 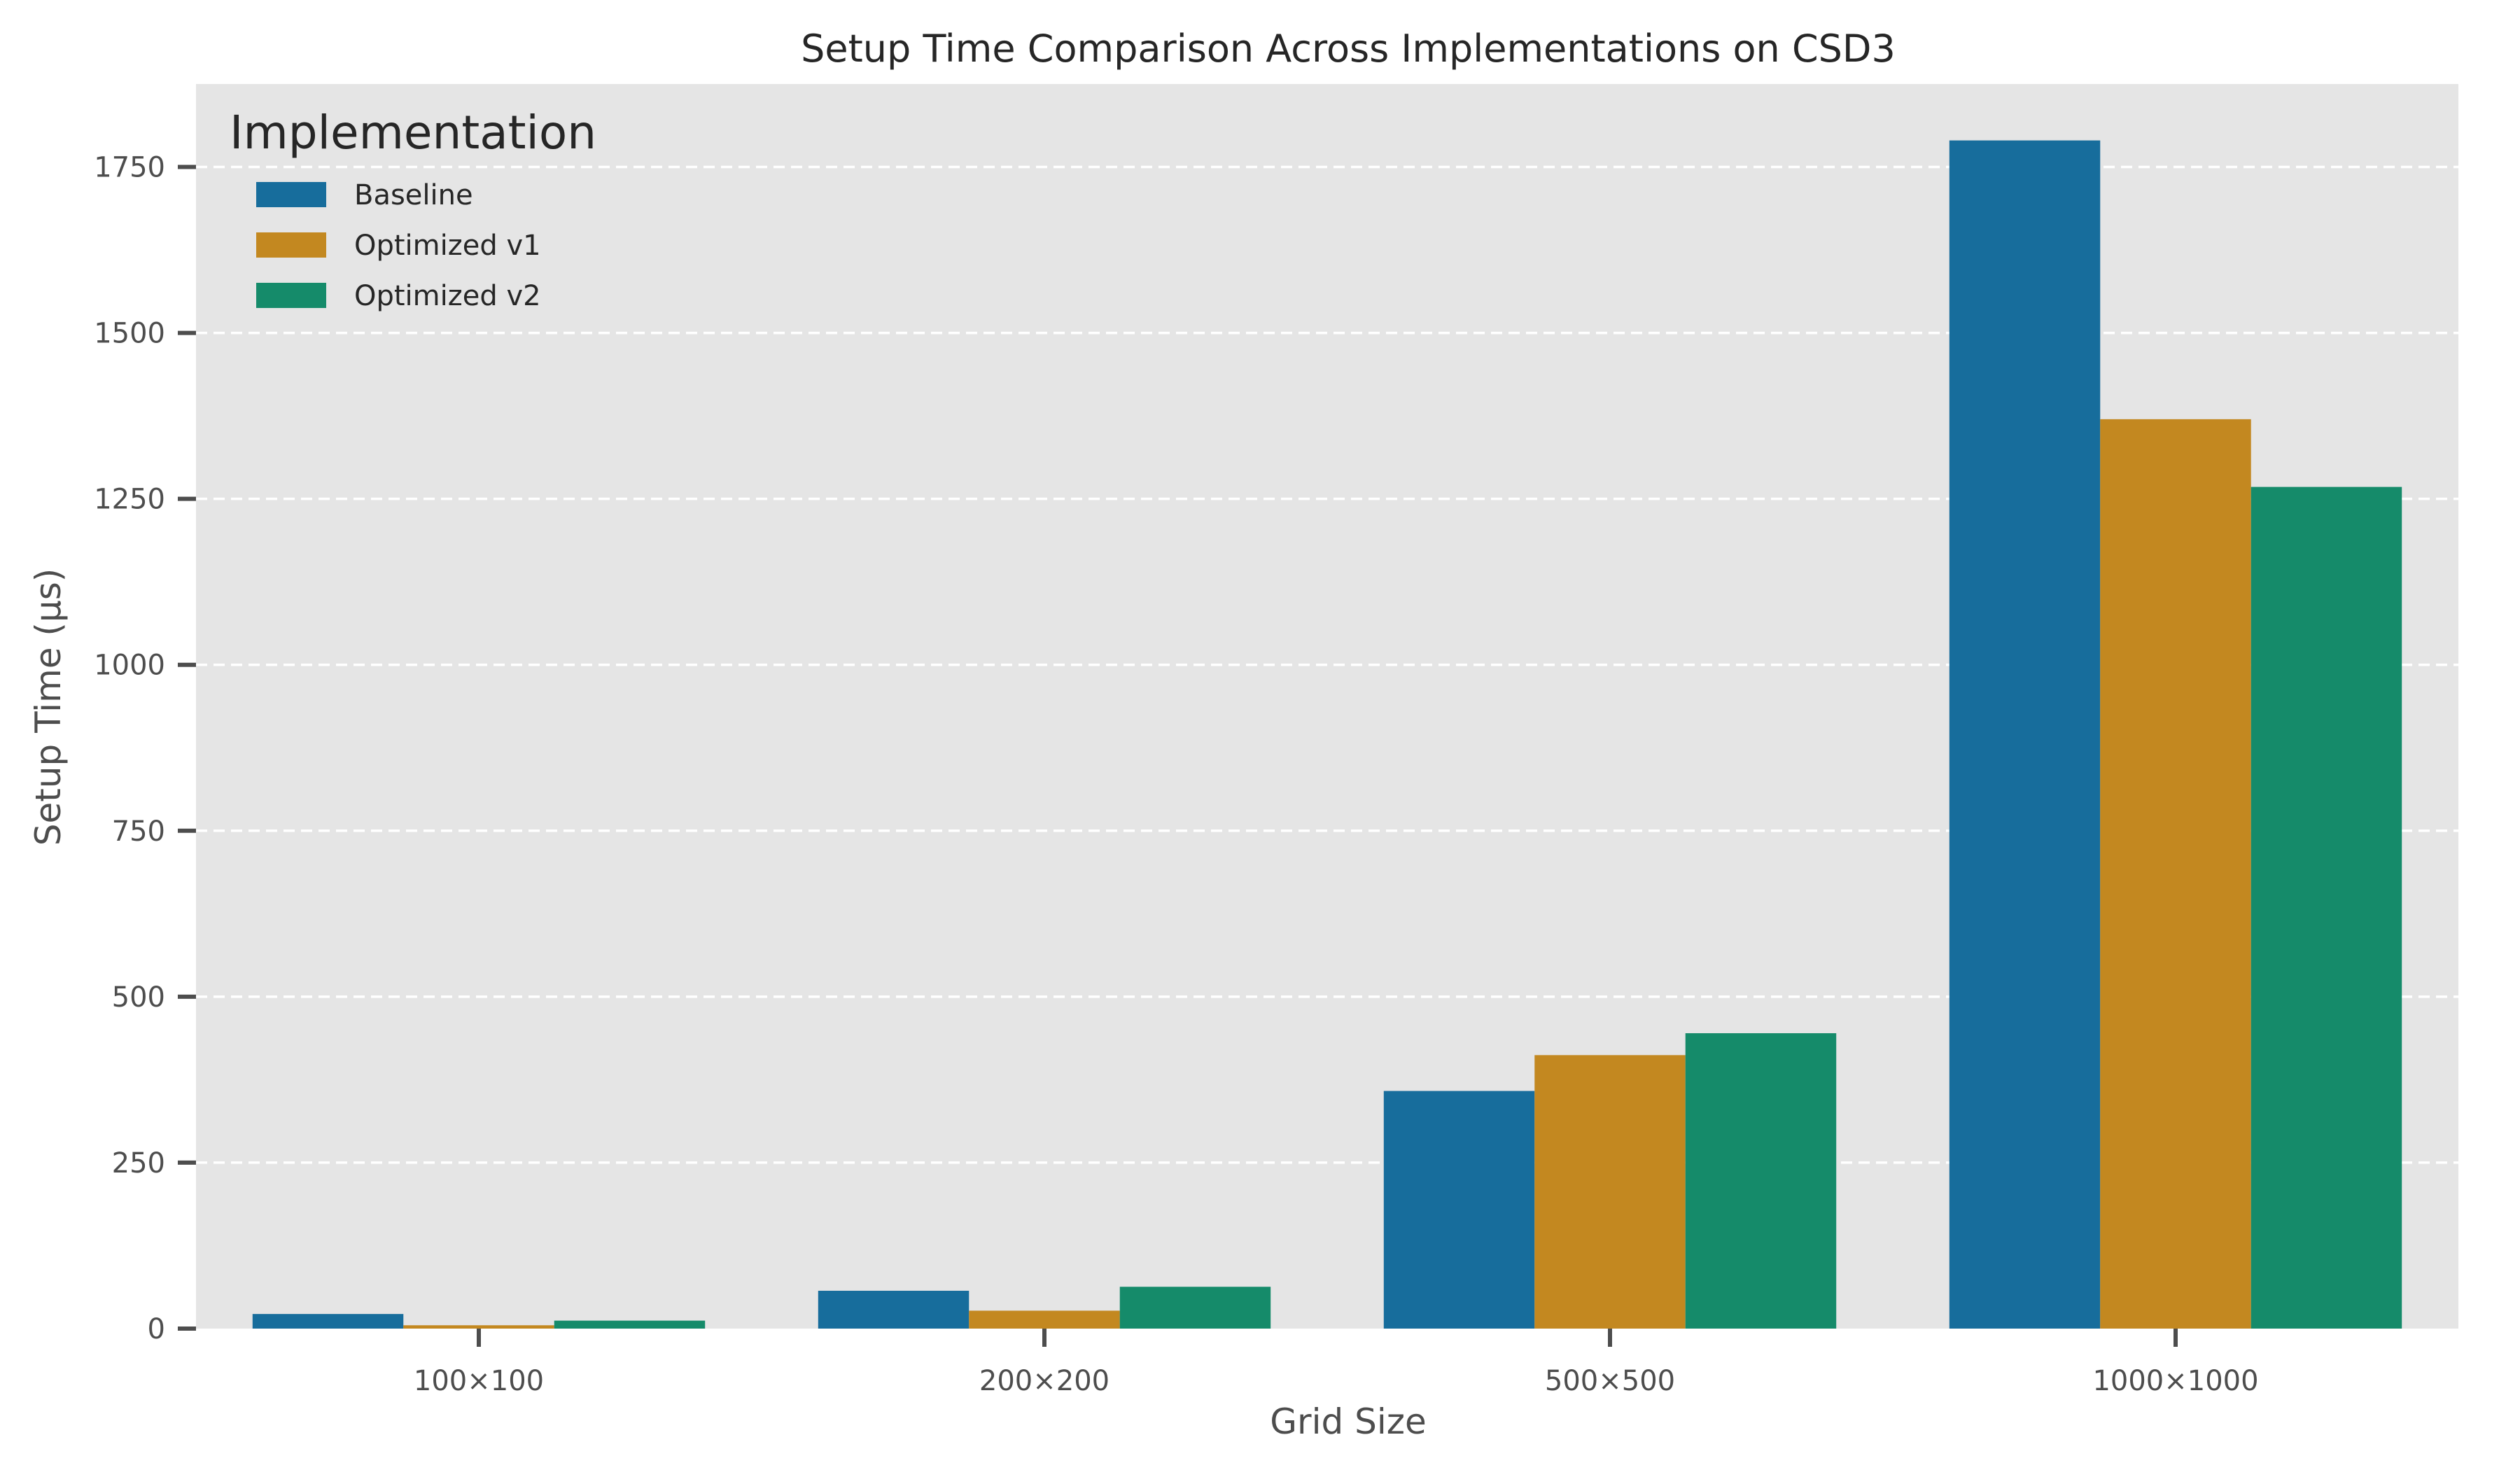 I want to click on legend-swatch-optimized-v2, so click(x=291, y=295).